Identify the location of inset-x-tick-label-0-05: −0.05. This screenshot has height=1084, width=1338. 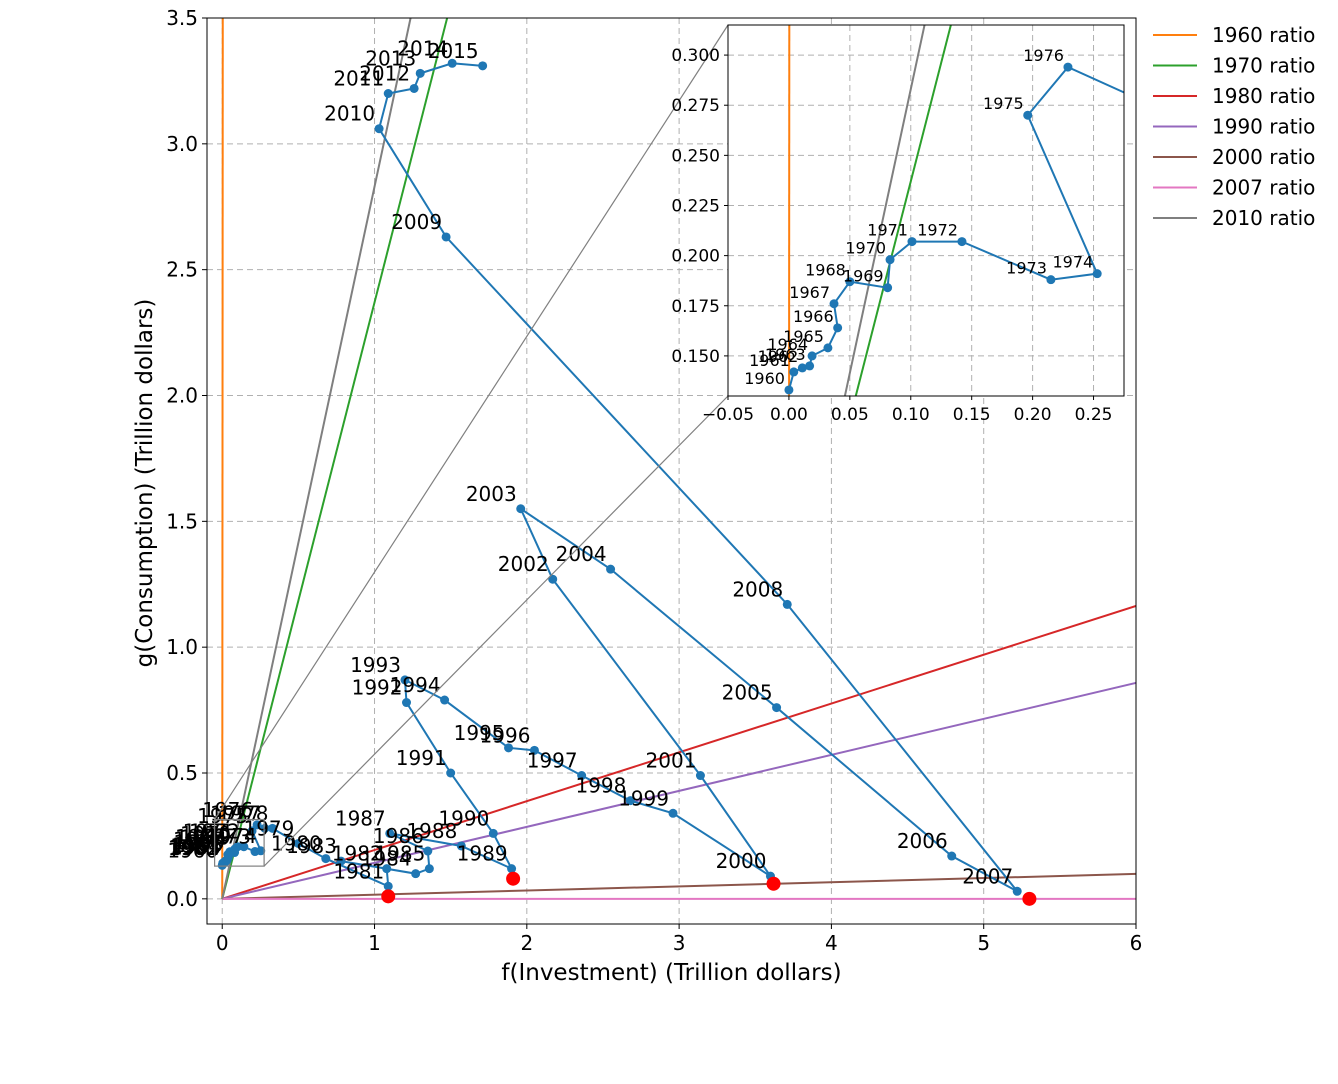
(728, 415).